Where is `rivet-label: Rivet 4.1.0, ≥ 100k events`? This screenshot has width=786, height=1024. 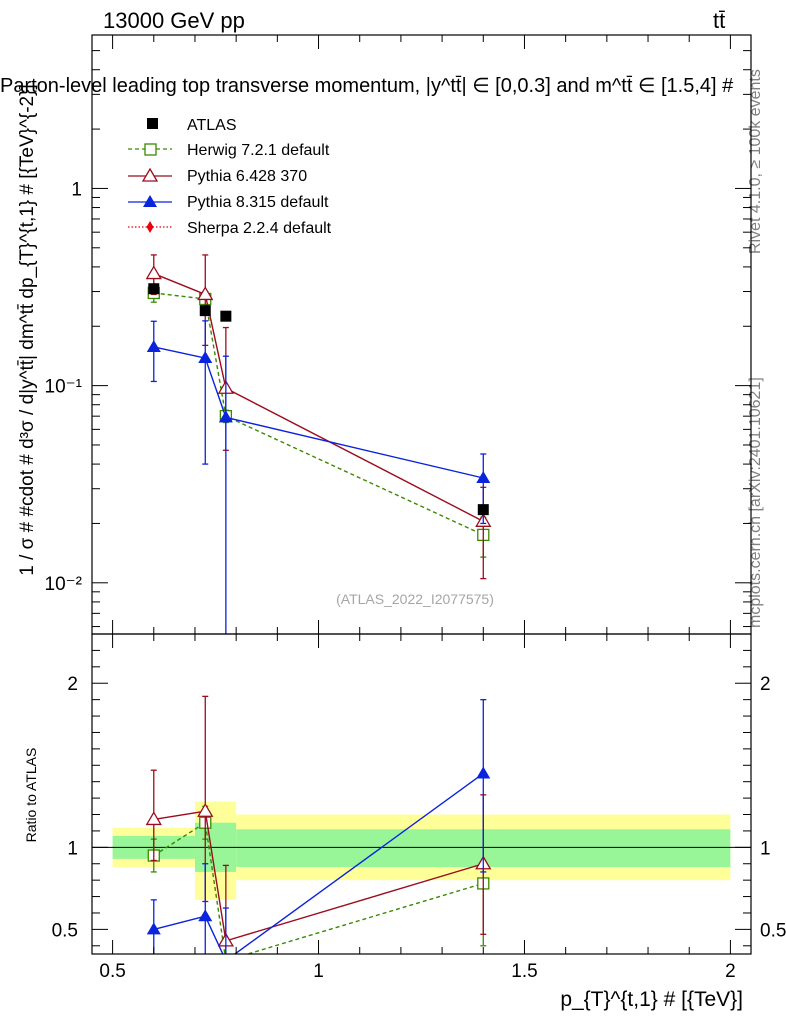
rivet-label: Rivet 4.1.0, ≥ 100k events is located at coordinates (755, 161).